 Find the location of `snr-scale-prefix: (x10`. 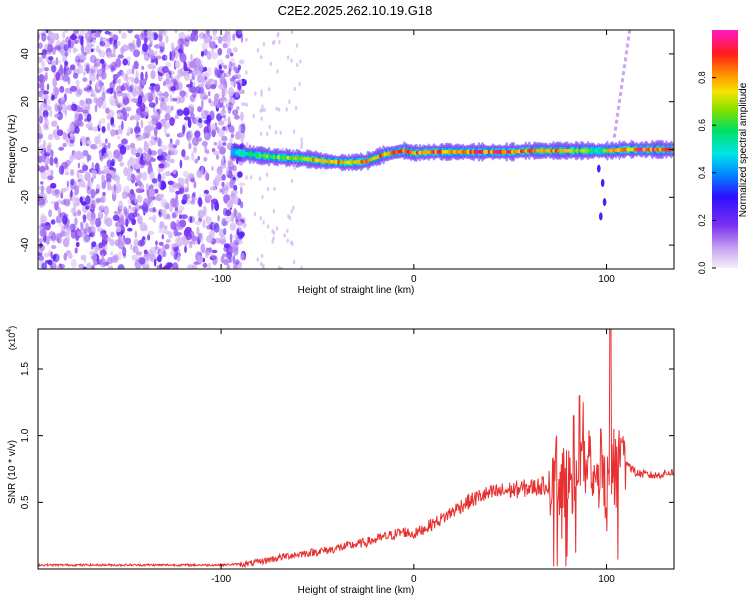

snr-scale-prefix: (x10 is located at coordinates (12, 342).